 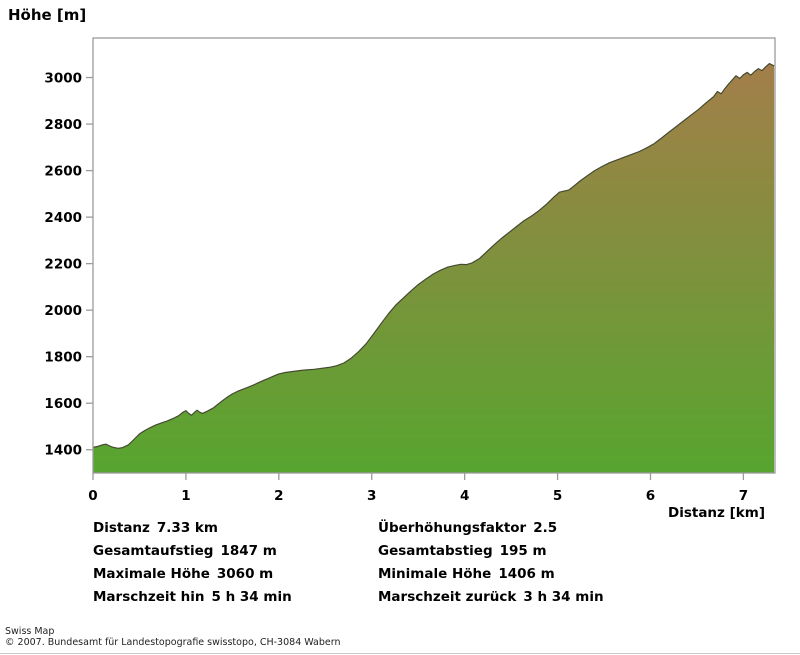 What do you see at coordinates (563, 597) in the screenshot?
I see `stat-value: 3 h 34 min` at bounding box center [563, 597].